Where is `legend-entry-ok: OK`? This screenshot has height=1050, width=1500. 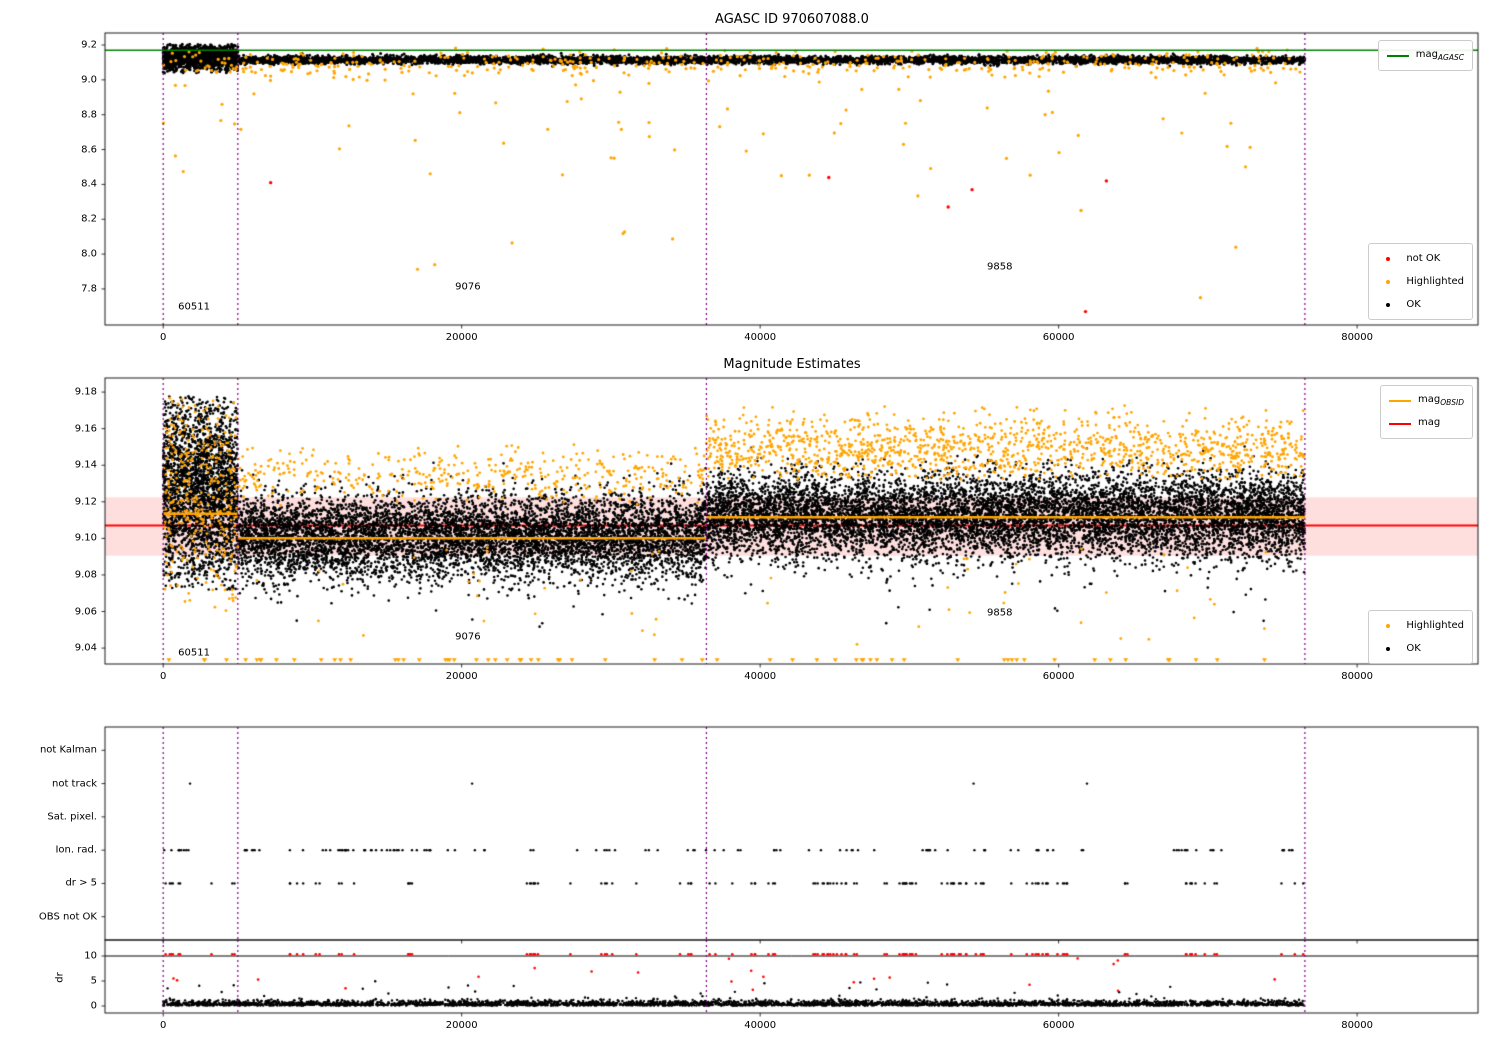
legend-entry-ok: OK is located at coordinates (1420, 304).